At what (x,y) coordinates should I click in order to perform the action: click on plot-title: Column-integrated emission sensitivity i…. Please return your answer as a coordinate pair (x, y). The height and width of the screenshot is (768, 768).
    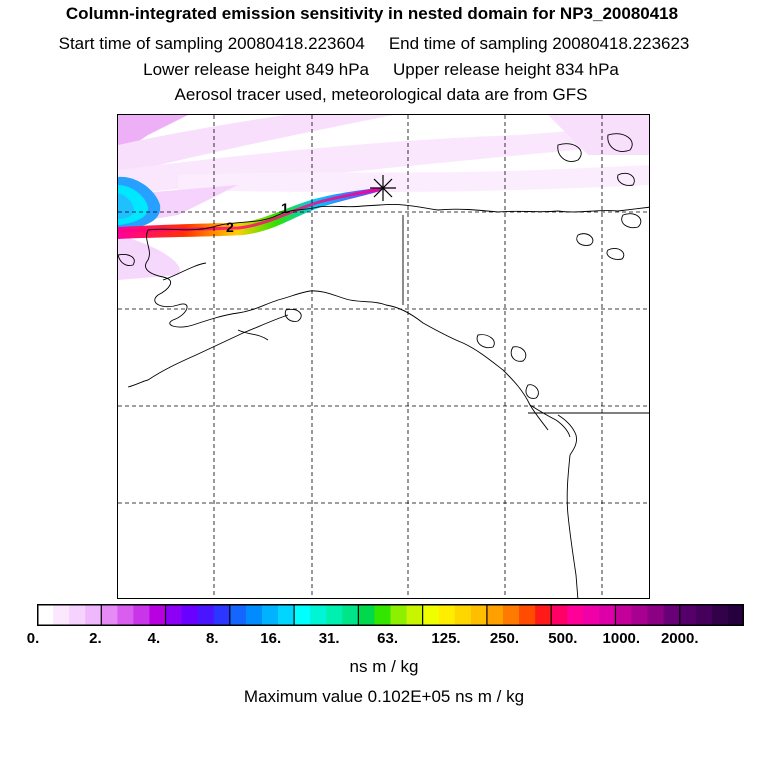
    Looking at the image, I should click on (372, 13).